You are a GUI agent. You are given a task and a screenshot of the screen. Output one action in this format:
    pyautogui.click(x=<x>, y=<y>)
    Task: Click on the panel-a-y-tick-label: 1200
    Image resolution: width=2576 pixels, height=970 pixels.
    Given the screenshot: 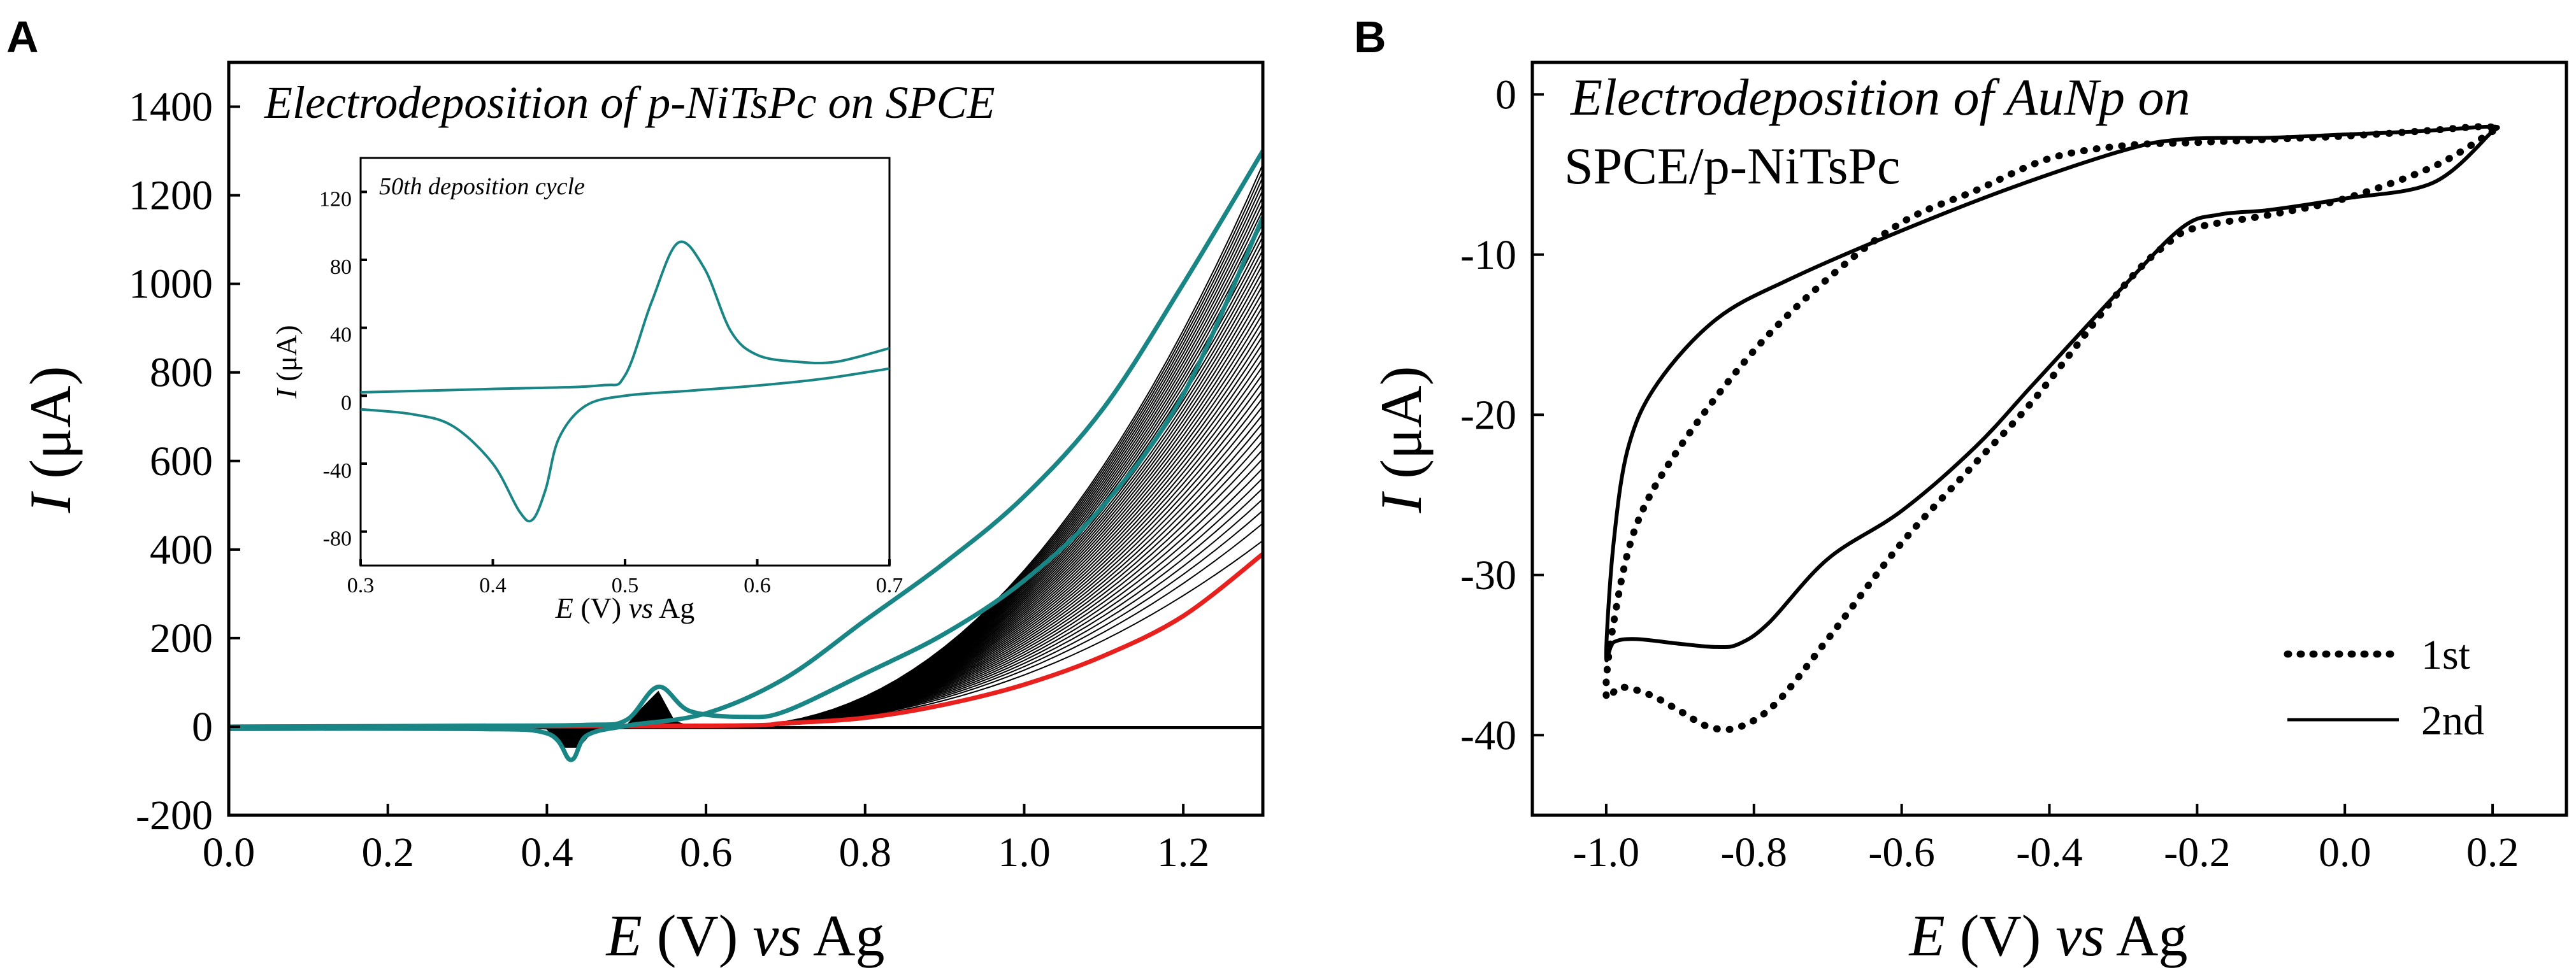 What is the action you would take?
    pyautogui.click(x=171, y=196)
    